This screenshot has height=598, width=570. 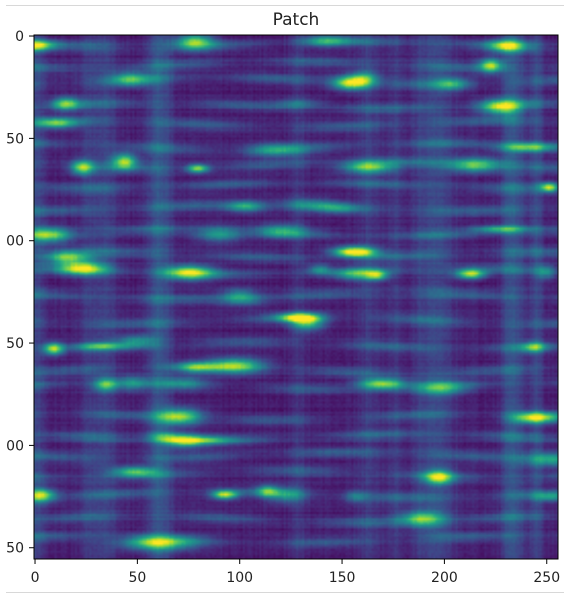 What do you see at coordinates (342, 578) in the screenshot?
I see `x-tick-label: 150` at bounding box center [342, 578].